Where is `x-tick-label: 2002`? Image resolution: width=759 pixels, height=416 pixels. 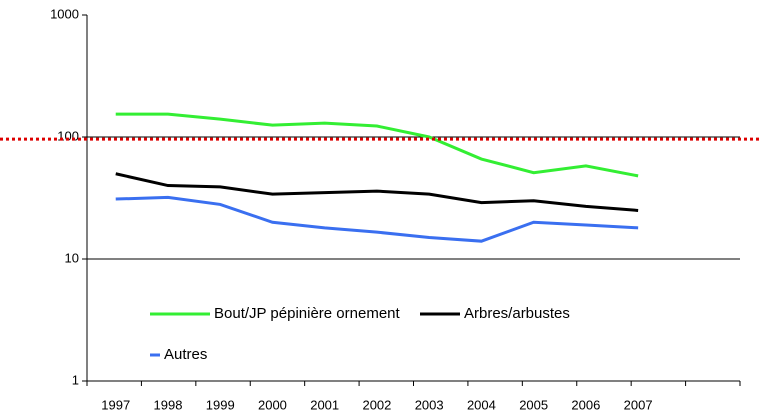 x-tick-label: 2002 is located at coordinates (376, 404).